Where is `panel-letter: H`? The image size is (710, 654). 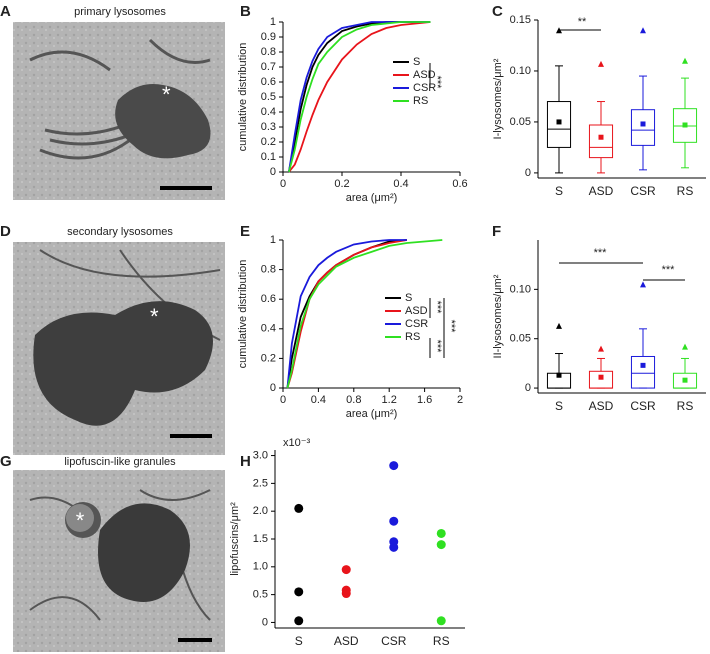
panel-letter: H is located at coordinates (245, 461).